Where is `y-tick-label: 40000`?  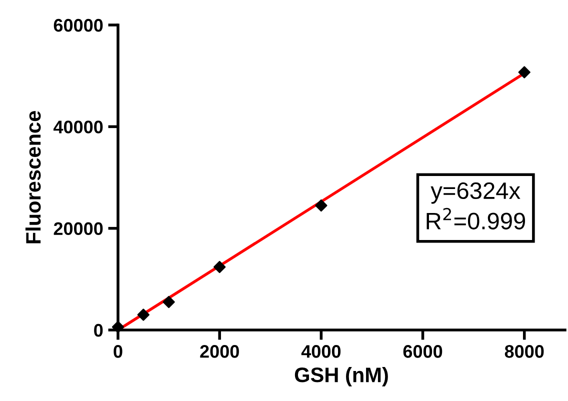 y-tick-label: 40000 is located at coordinates (78, 127).